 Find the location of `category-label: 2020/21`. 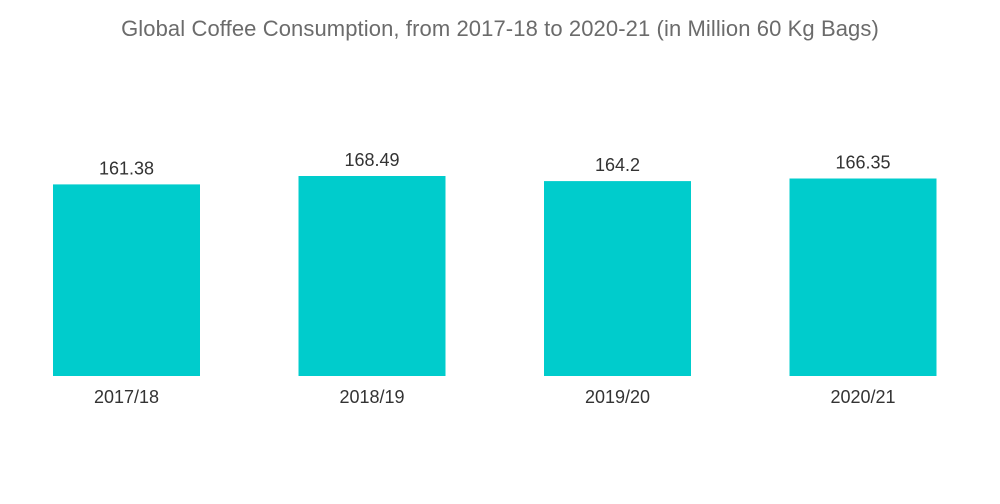

category-label: 2020/21 is located at coordinates (862, 397).